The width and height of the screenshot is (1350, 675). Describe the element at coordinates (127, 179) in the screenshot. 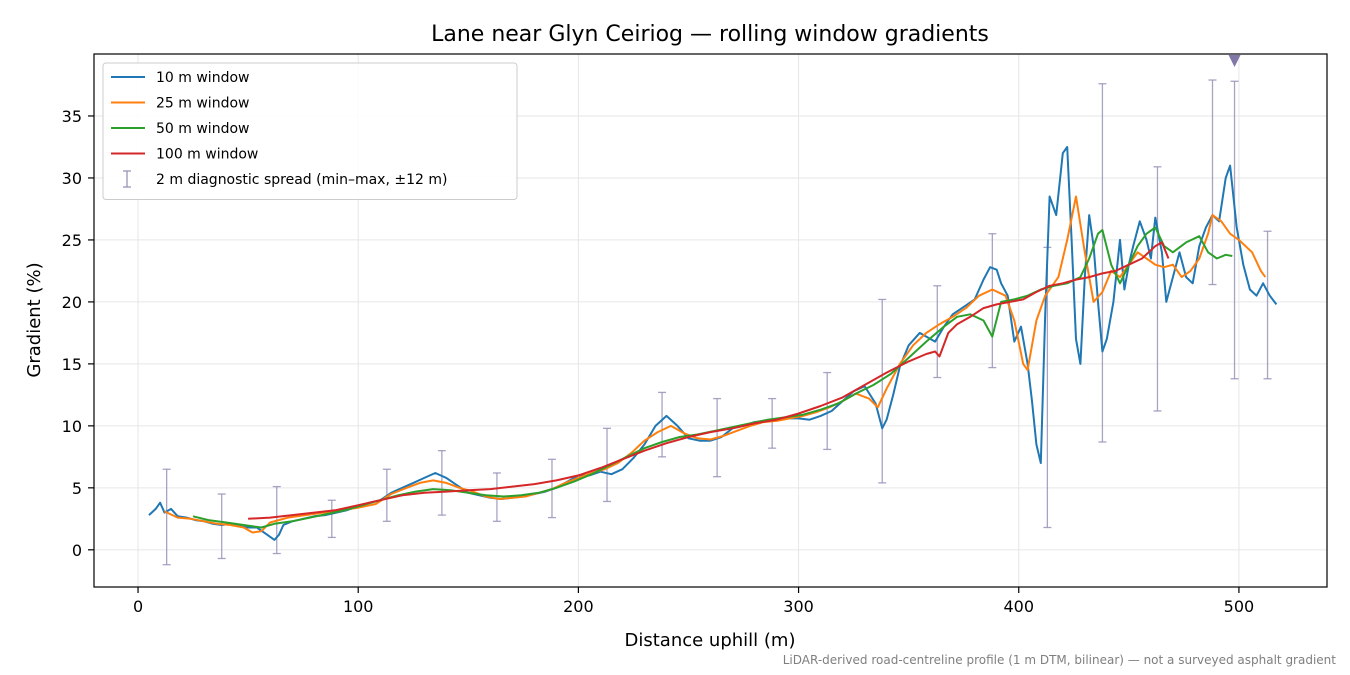

I see `legend-errorbar-swatch` at that location.